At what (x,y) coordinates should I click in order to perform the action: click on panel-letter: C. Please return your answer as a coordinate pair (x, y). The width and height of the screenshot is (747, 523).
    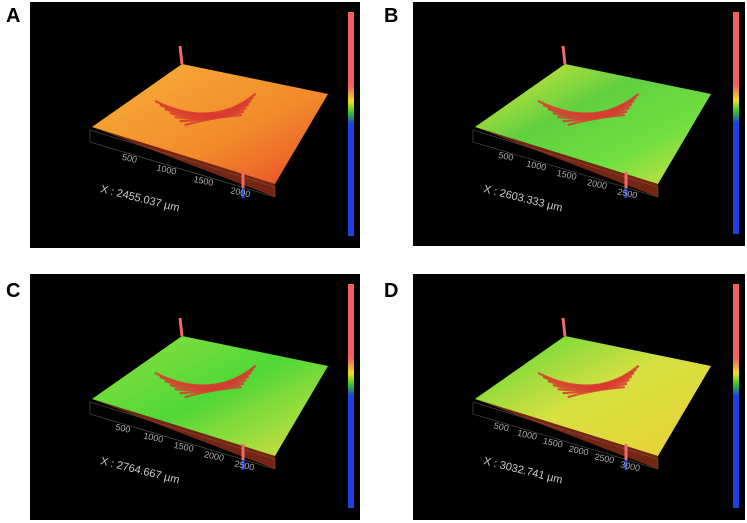
    Looking at the image, I should click on (13, 291).